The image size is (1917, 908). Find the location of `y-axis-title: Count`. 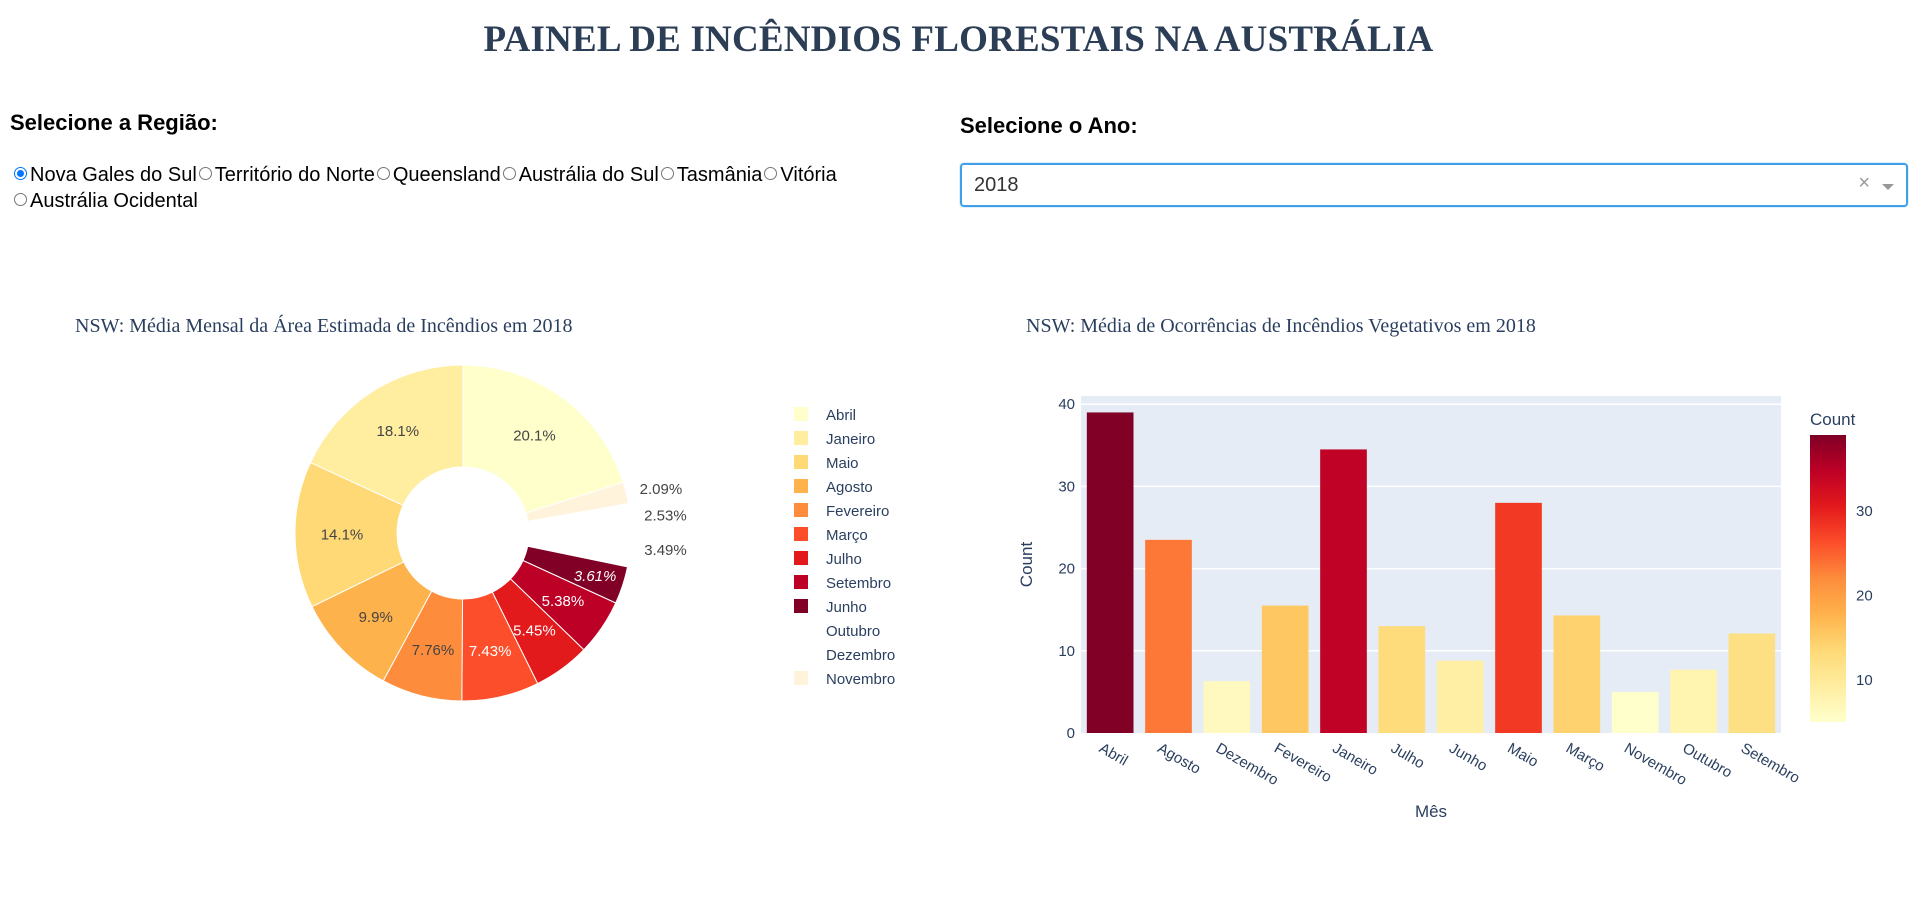

y-axis-title: Count is located at coordinates (1026, 565).